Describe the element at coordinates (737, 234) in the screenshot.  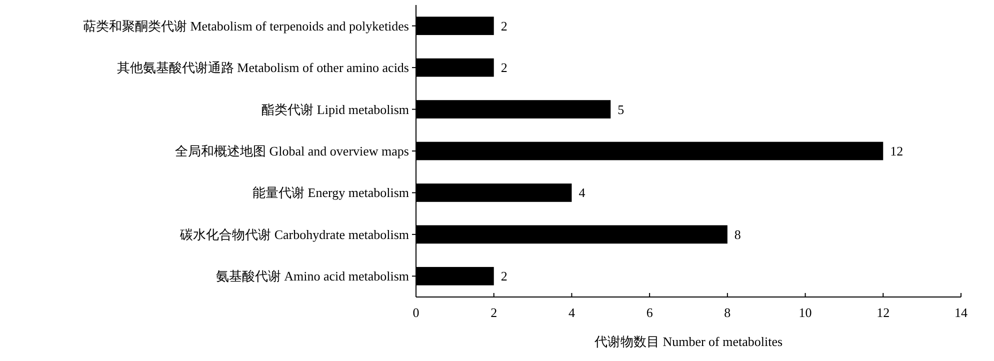
I see `data-label: 8` at that location.